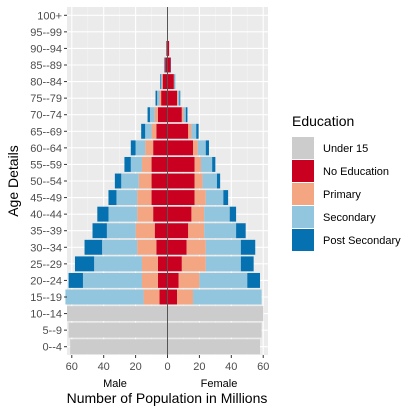 The width and height of the screenshot is (420, 413). Describe the element at coordinates (345, 149) in the screenshot. I see `legend-label: Under 15` at that location.